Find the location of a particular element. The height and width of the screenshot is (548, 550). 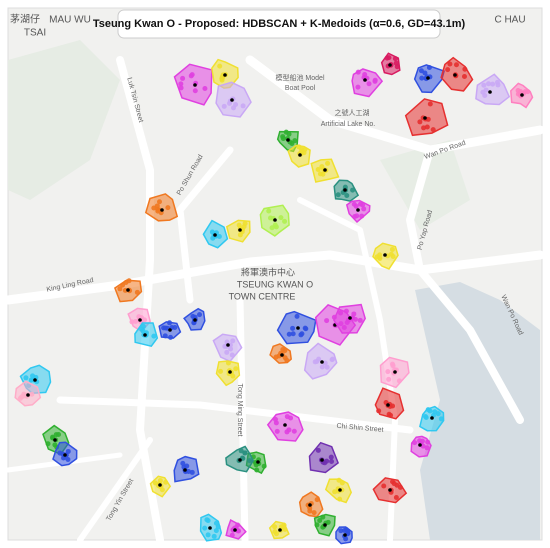

place-label: C HAU is located at coordinates (509, 20).